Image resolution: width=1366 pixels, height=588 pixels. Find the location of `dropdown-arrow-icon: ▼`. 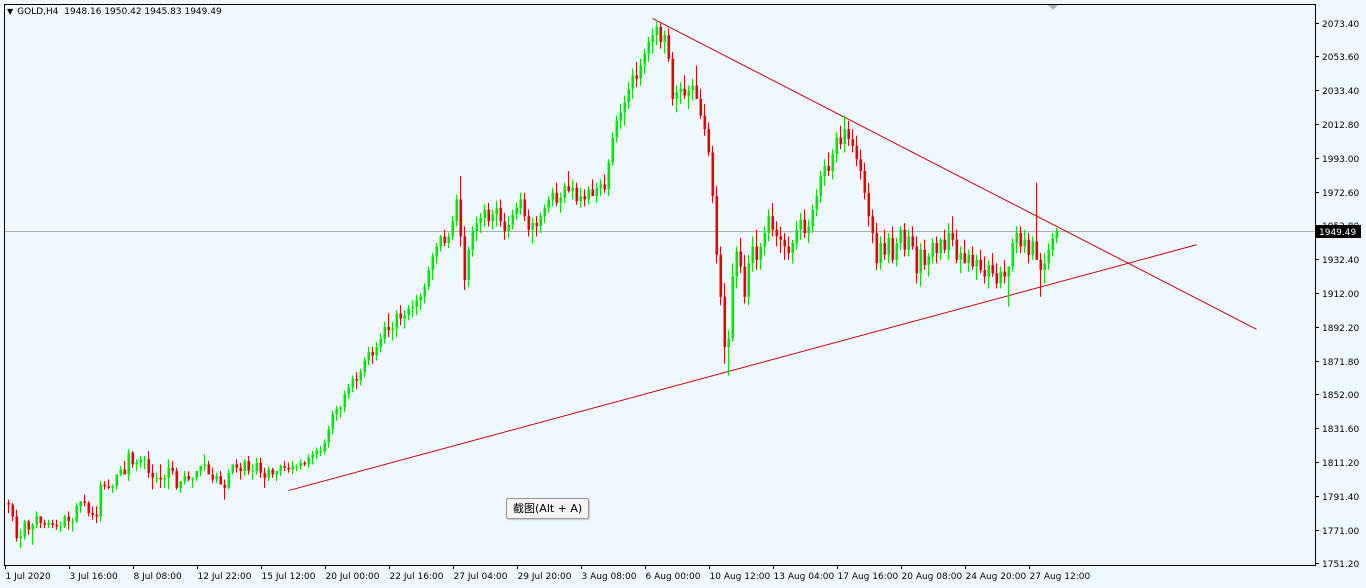

dropdown-arrow-icon: ▼ is located at coordinates (10, 11).